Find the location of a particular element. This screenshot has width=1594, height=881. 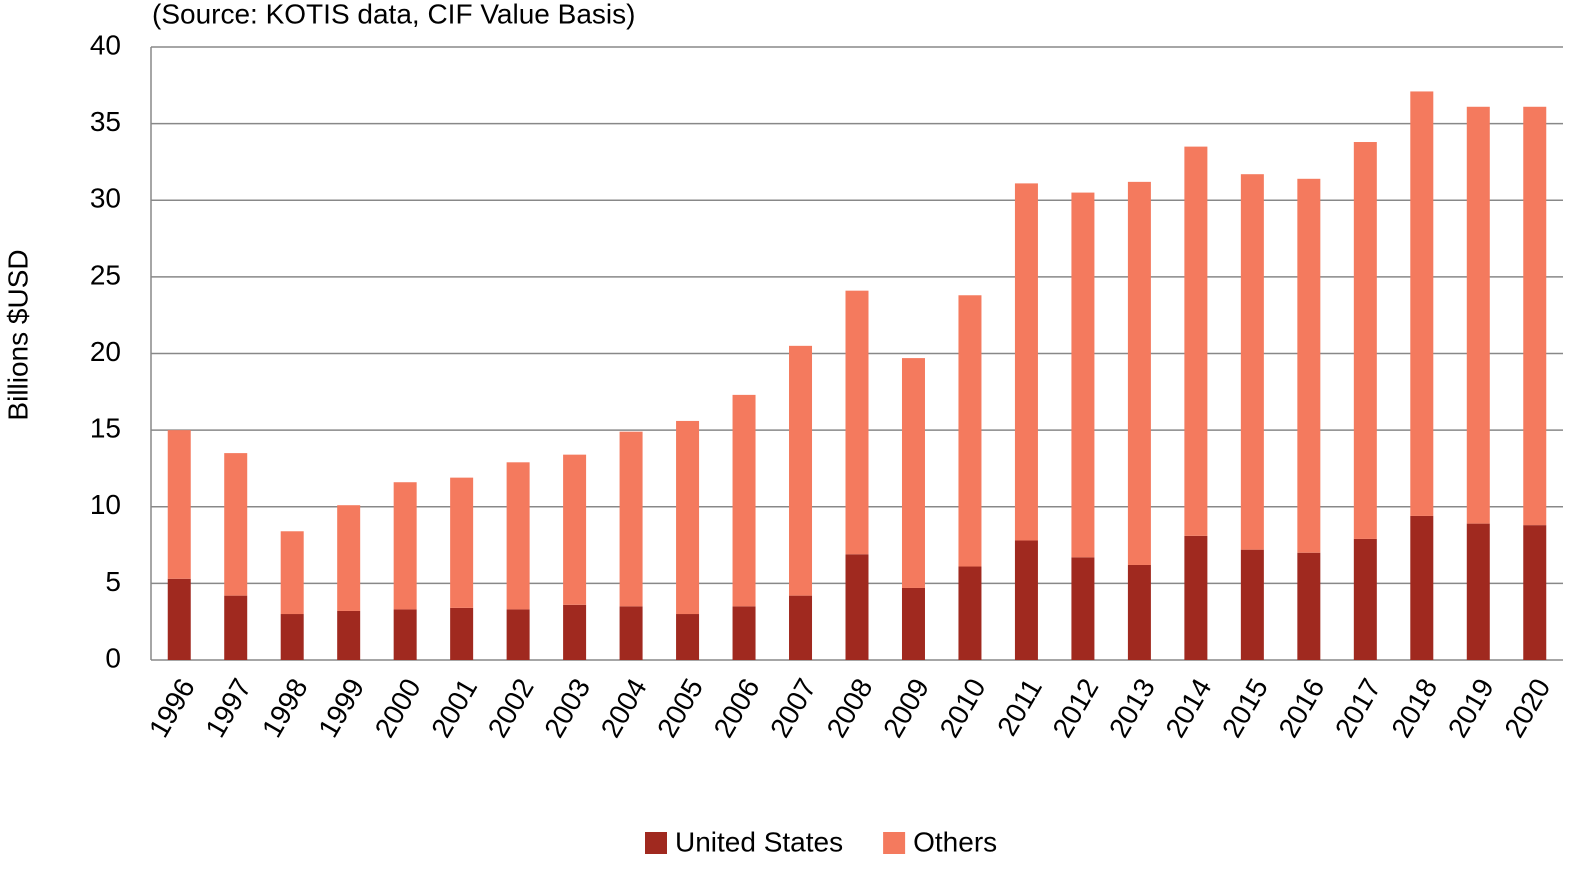

x-tick-label: 2018 is located at coordinates (1414, 707).